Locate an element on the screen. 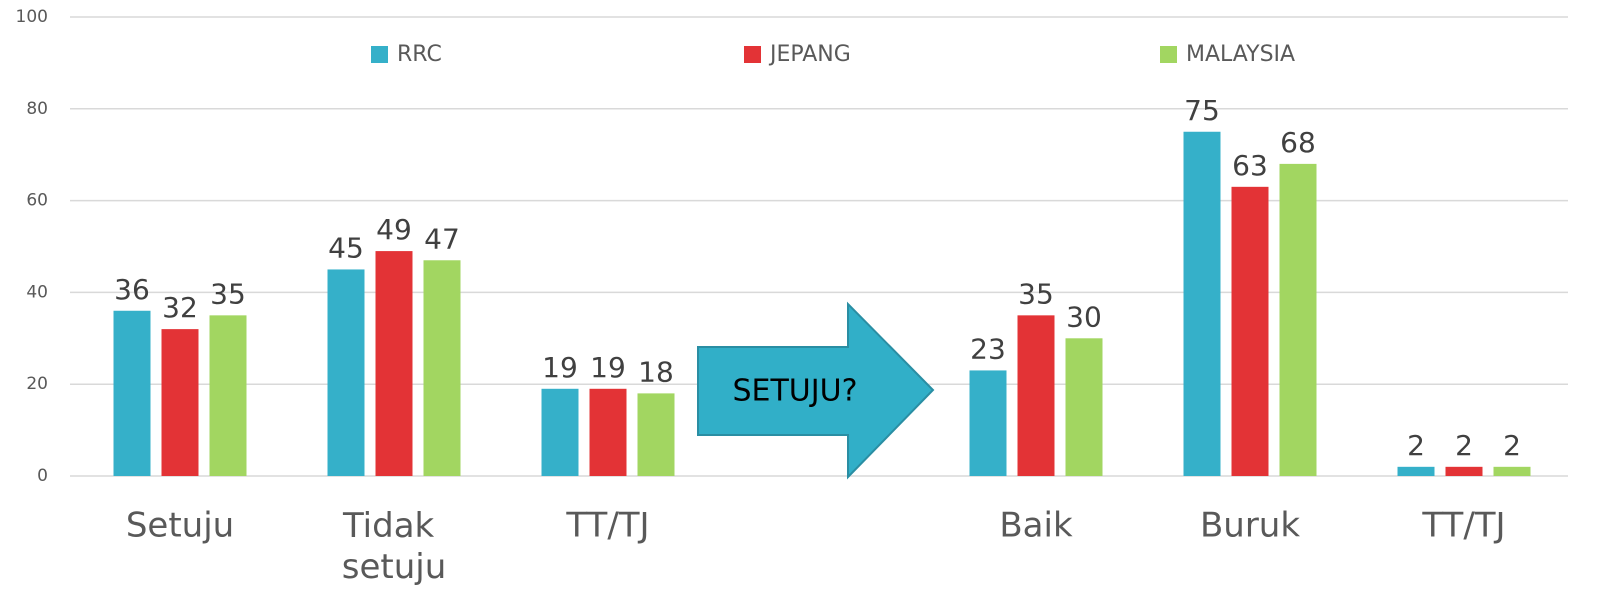 Image resolution: width=1608 pixels, height=601 pixels. arrow: SETUJU? is located at coordinates (816, 390).